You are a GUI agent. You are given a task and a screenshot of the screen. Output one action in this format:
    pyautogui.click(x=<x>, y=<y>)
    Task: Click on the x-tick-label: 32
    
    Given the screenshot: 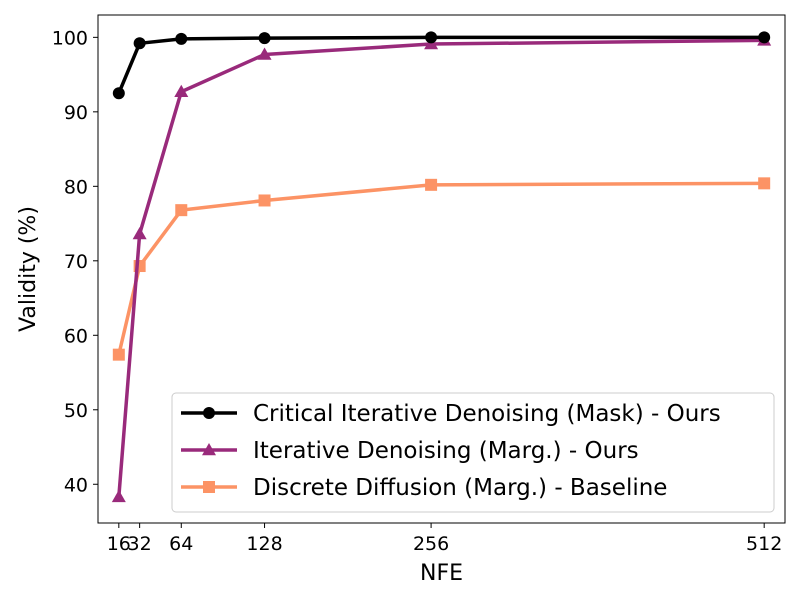 What is the action you would take?
    pyautogui.click(x=140, y=544)
    